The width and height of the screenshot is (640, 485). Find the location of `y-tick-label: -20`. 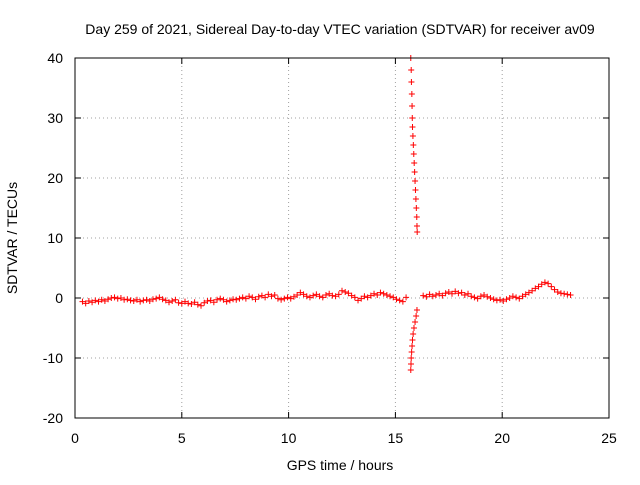

y-tick-label: -20 is located at coordinates (53, 418).